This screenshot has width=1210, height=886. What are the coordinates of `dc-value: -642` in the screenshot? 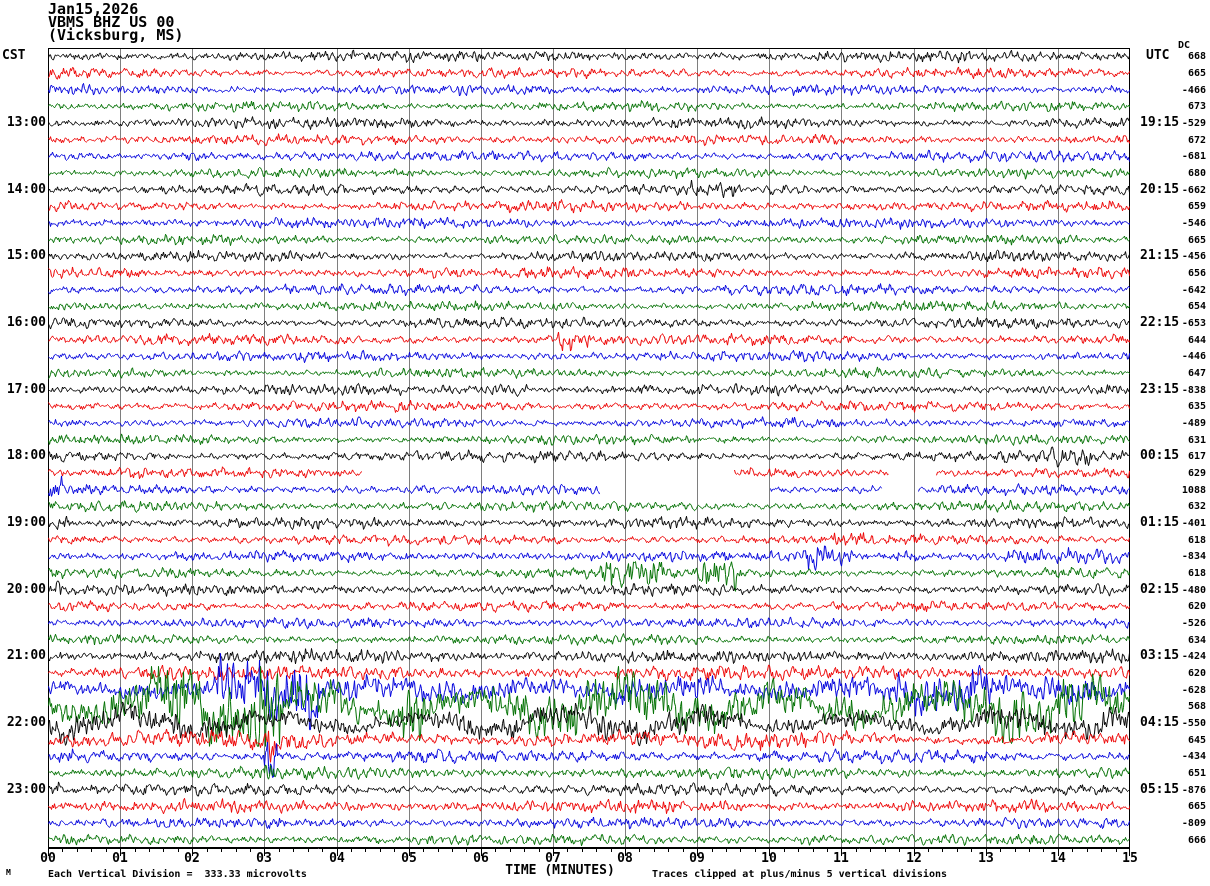 It's located at (1193, 290).